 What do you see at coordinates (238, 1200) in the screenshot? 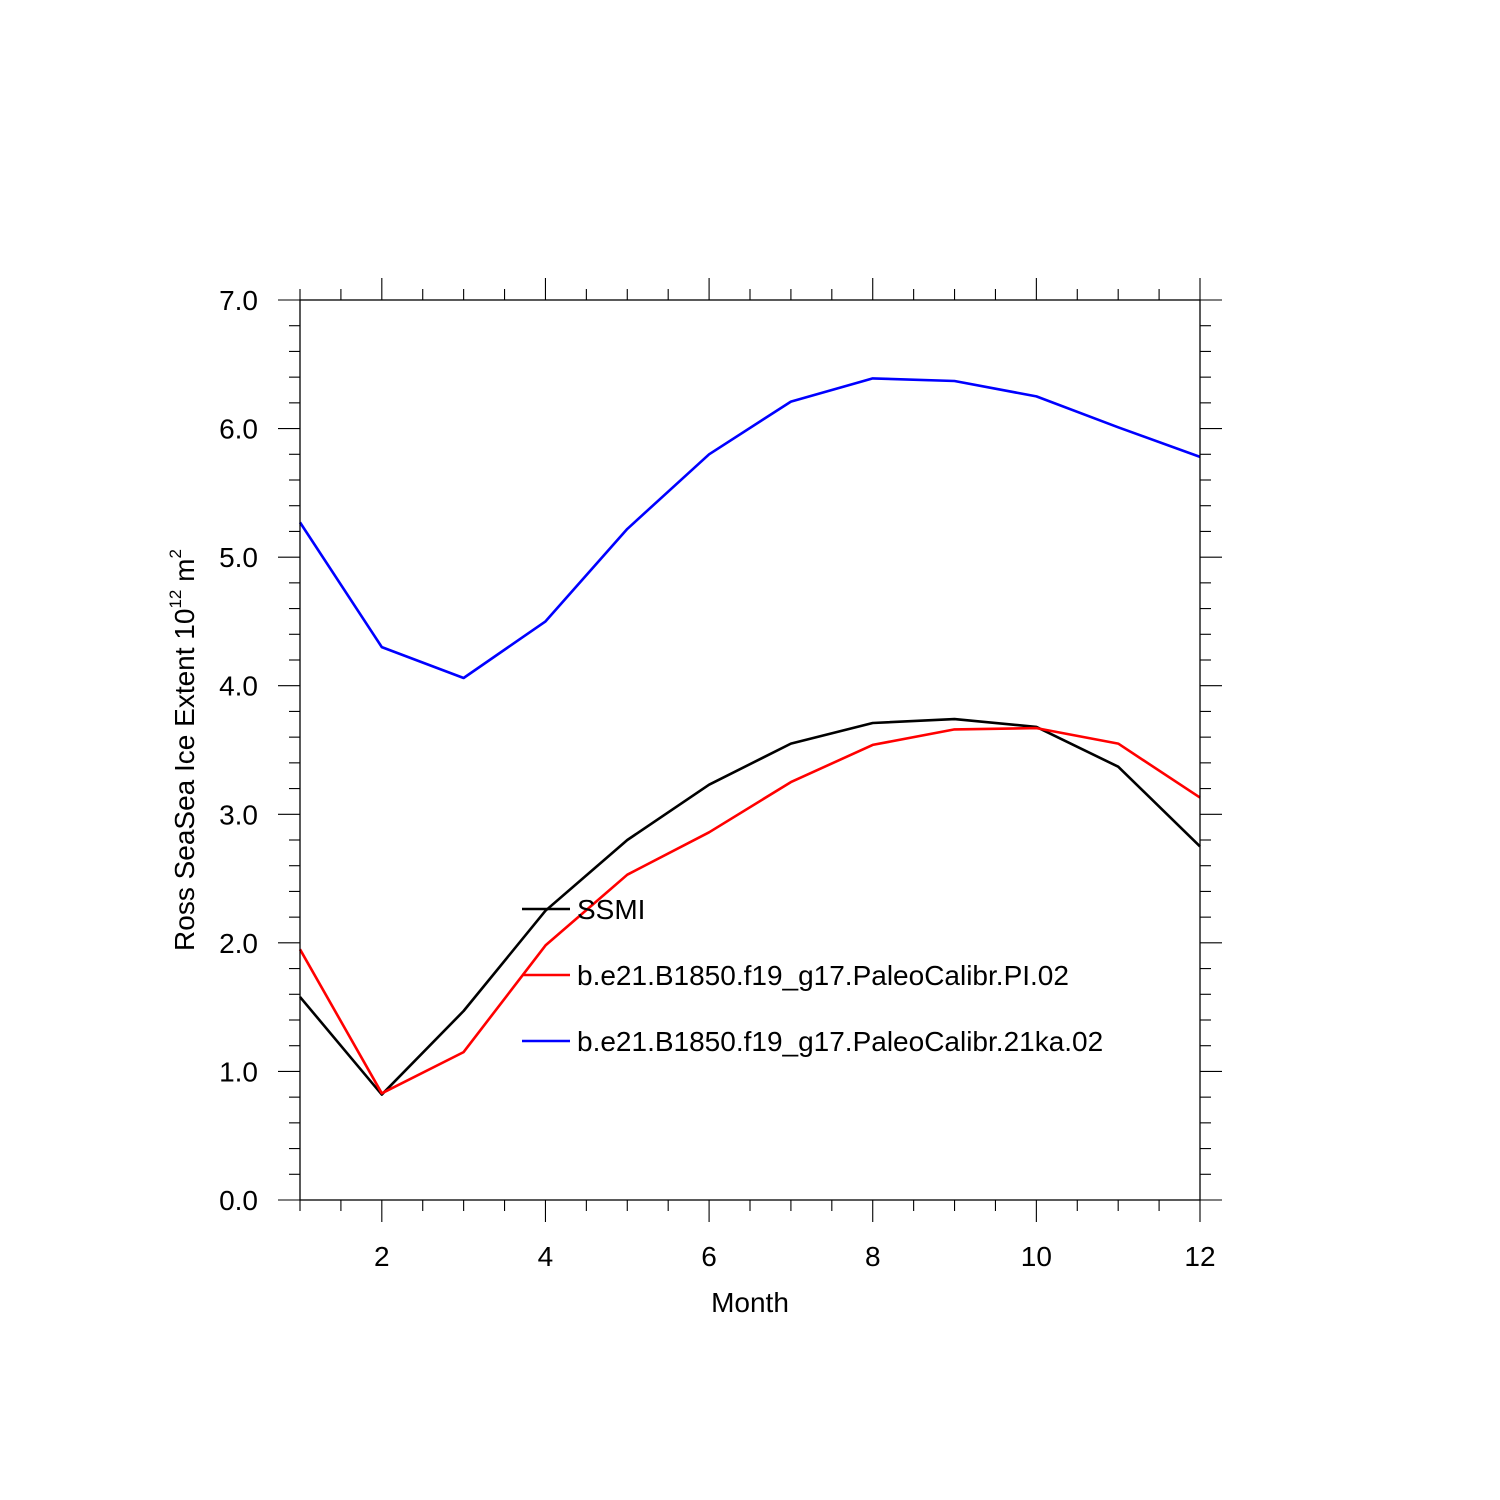
I see `y-tick-label: 0.0` at bounding box center [238, 1200].